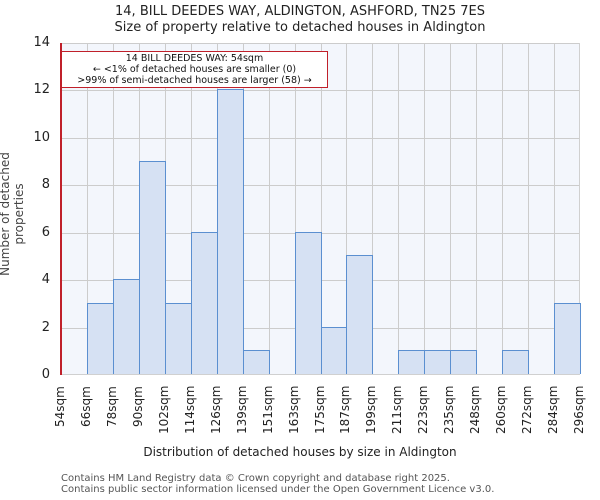  I want to click on x-tick-label: 78sqm, so click(111, 406).